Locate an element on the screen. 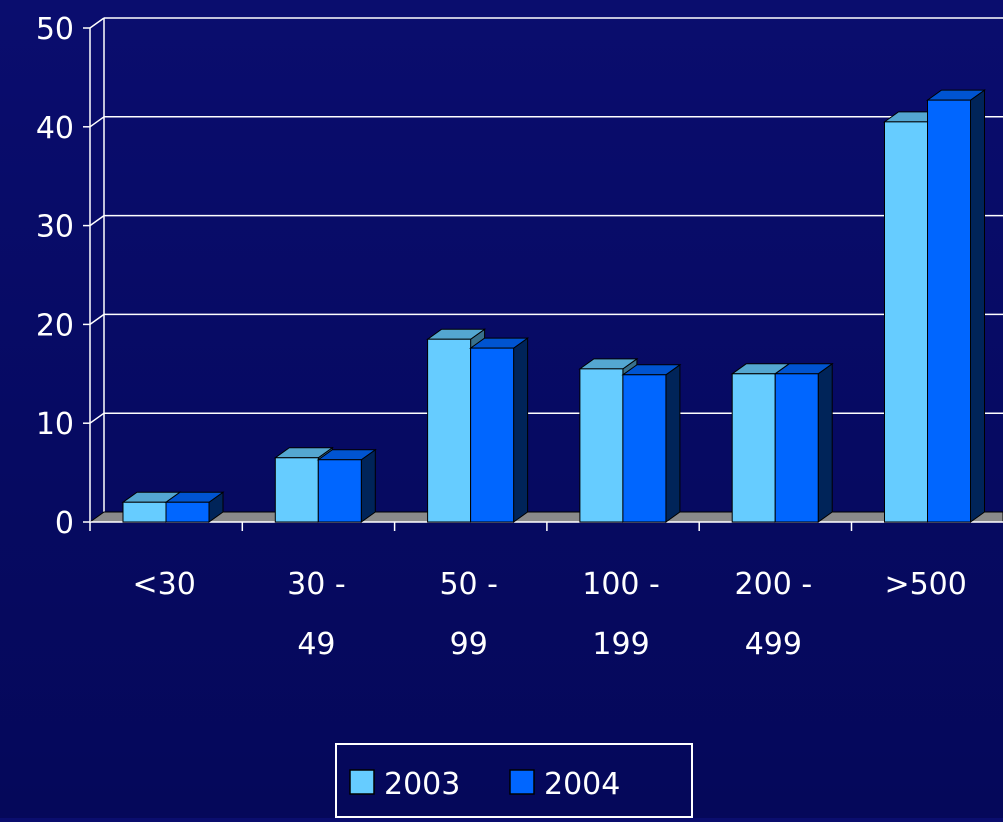  y-tick-label: 40 is located at coordinates (55, 128).